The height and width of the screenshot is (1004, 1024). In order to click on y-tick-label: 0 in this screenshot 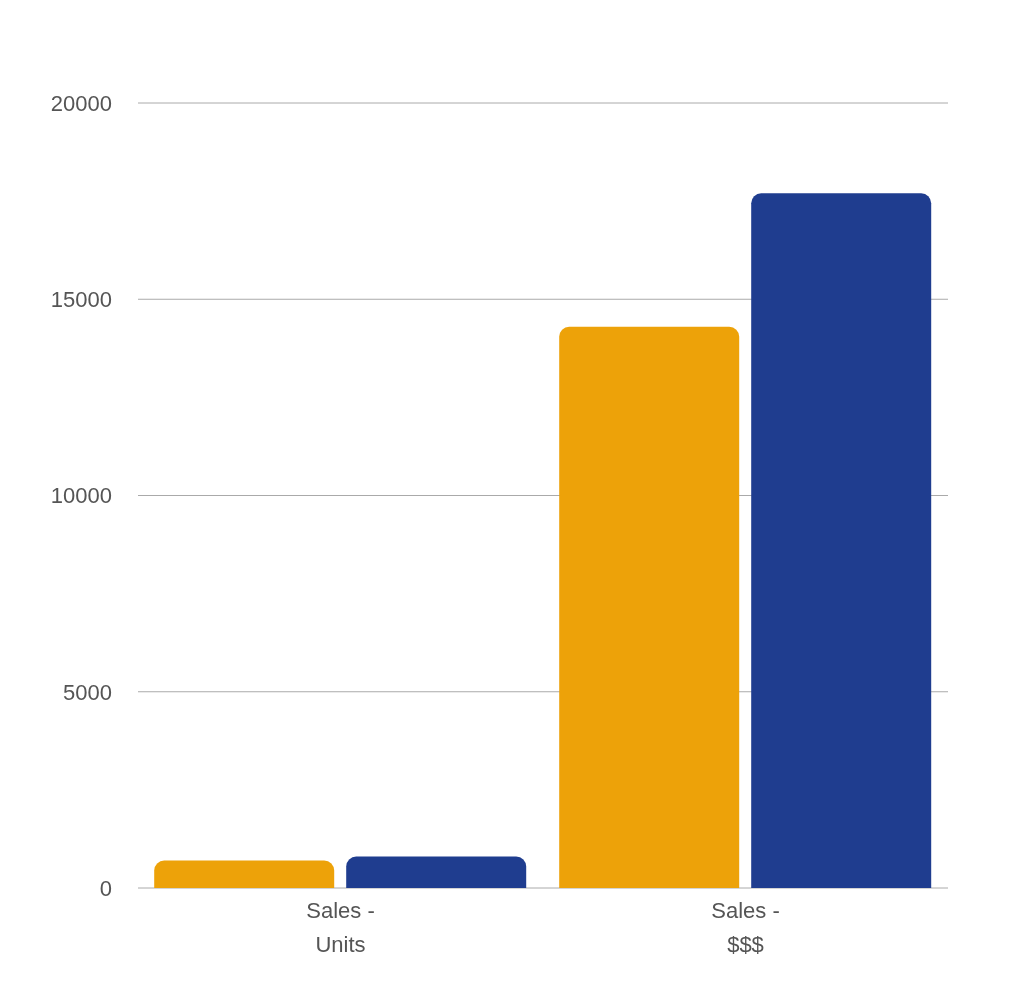, I will do `click(105, 888)`.